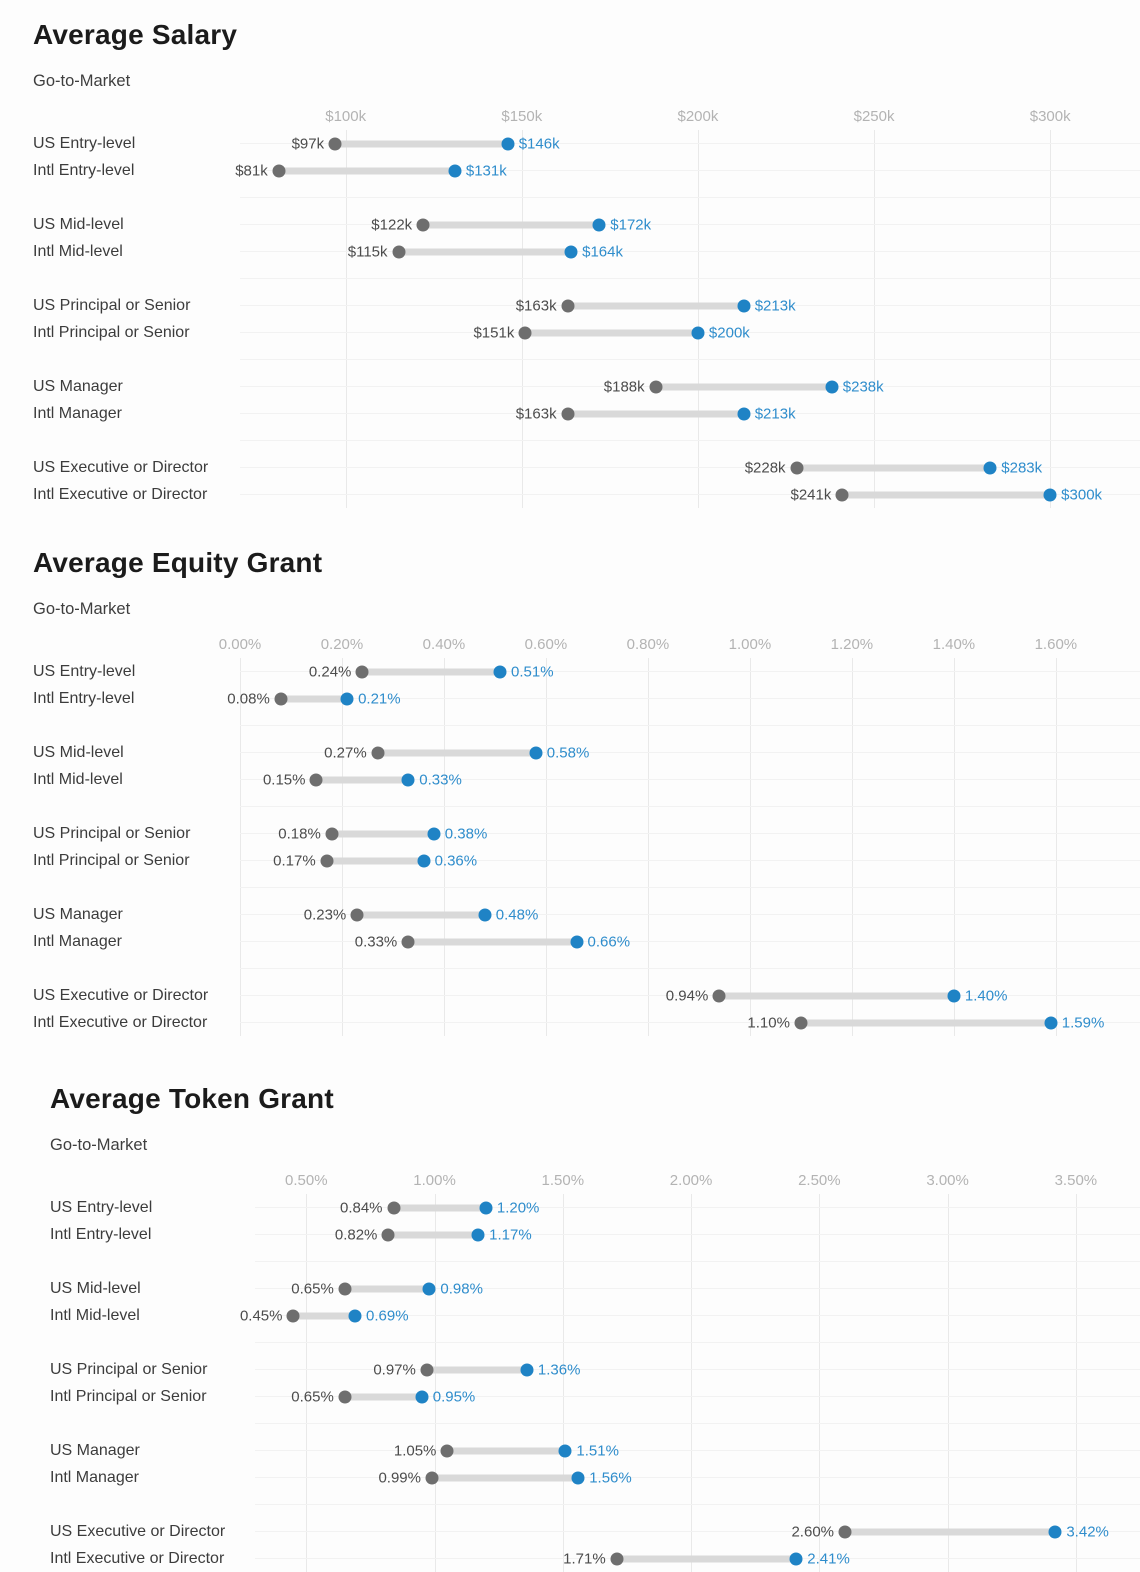 This screenshot has width=1140, height=1572. I want to click on low-value-label: 0.17%, so click(294, 860).